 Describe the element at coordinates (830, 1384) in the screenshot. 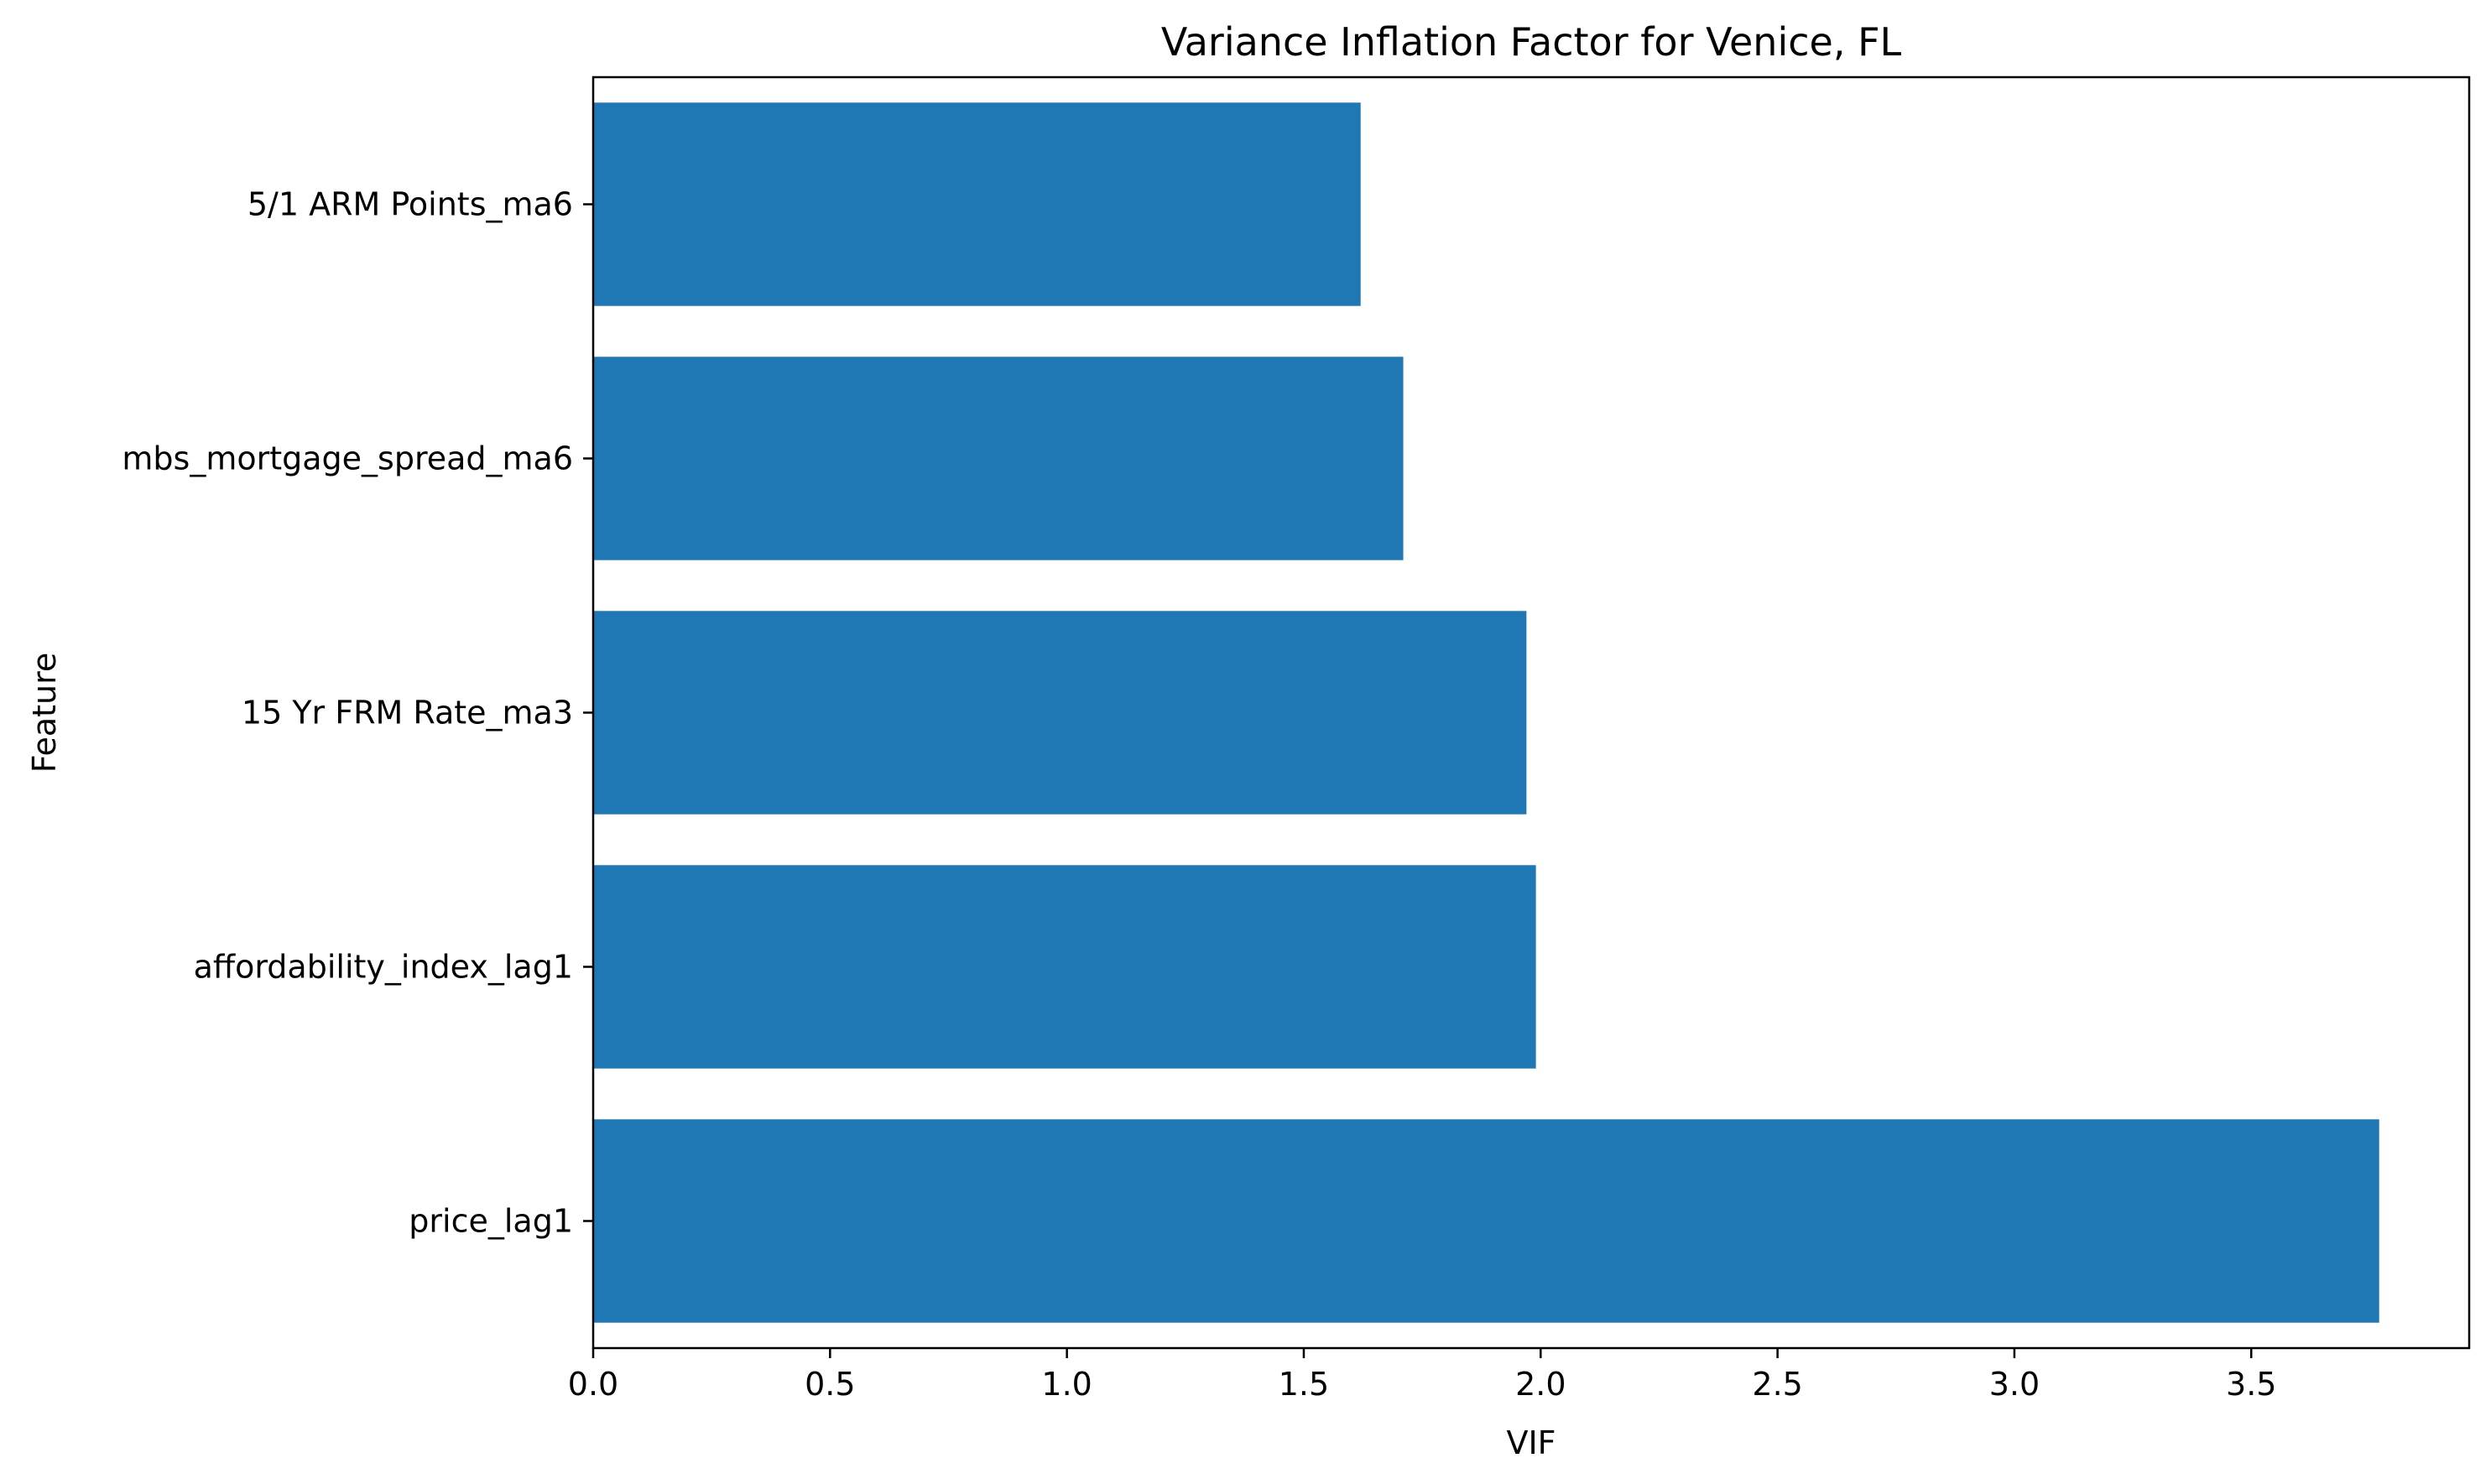

I see `x-tick-label: 0.5` at that location.